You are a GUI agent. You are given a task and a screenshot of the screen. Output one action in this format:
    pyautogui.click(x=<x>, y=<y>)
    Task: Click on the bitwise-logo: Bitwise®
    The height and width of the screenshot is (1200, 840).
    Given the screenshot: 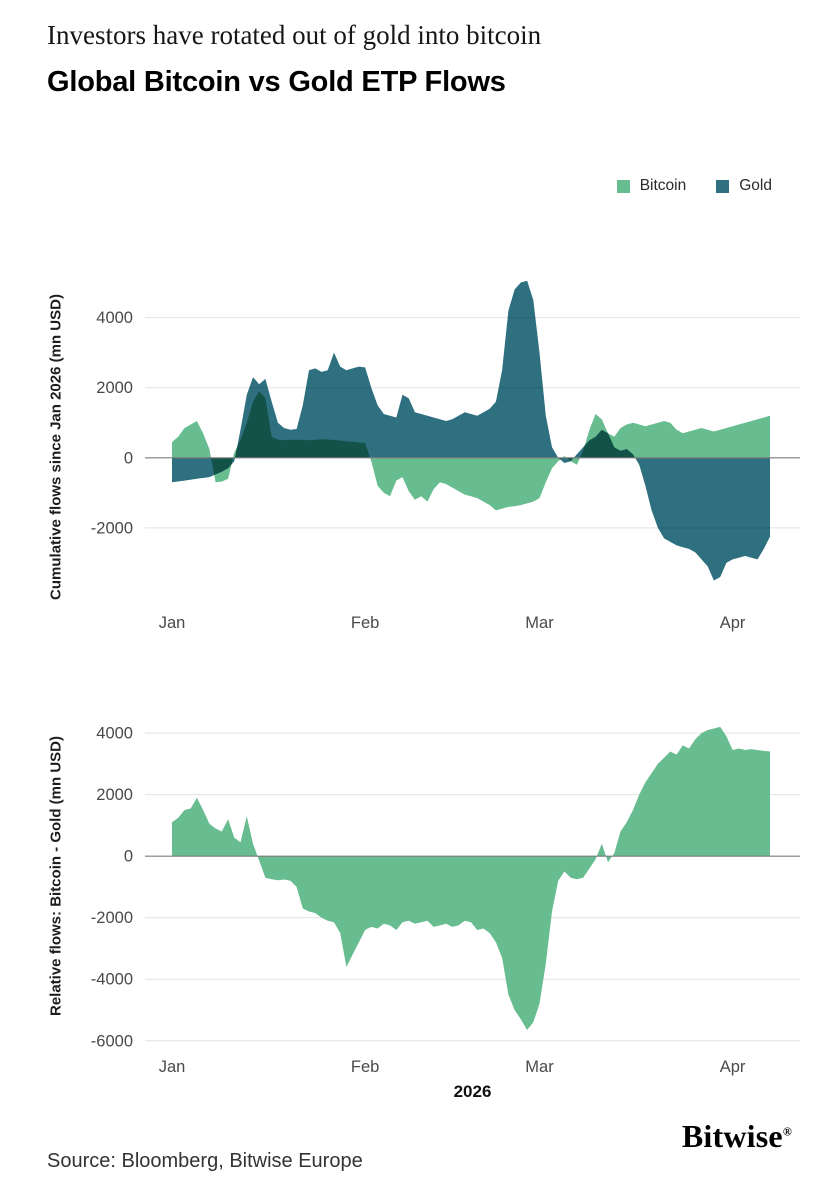 What is the action you would take?
    pyautogui.click(x=737, y=1136)
    